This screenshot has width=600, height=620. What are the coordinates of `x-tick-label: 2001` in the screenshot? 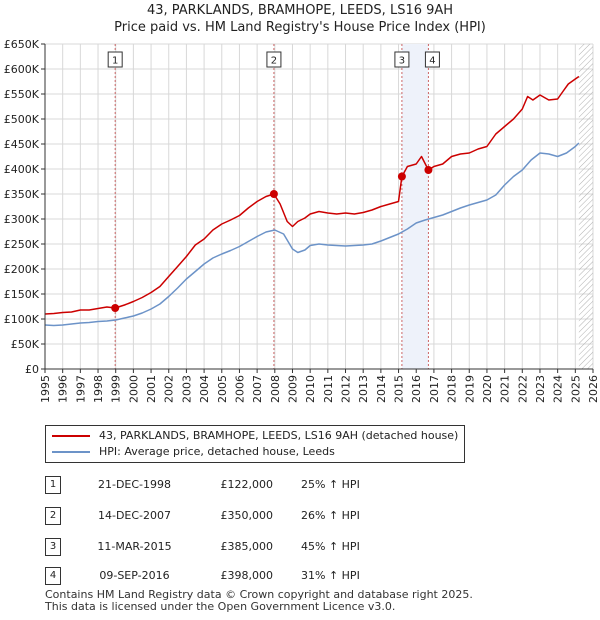 It's located at (151, 389).